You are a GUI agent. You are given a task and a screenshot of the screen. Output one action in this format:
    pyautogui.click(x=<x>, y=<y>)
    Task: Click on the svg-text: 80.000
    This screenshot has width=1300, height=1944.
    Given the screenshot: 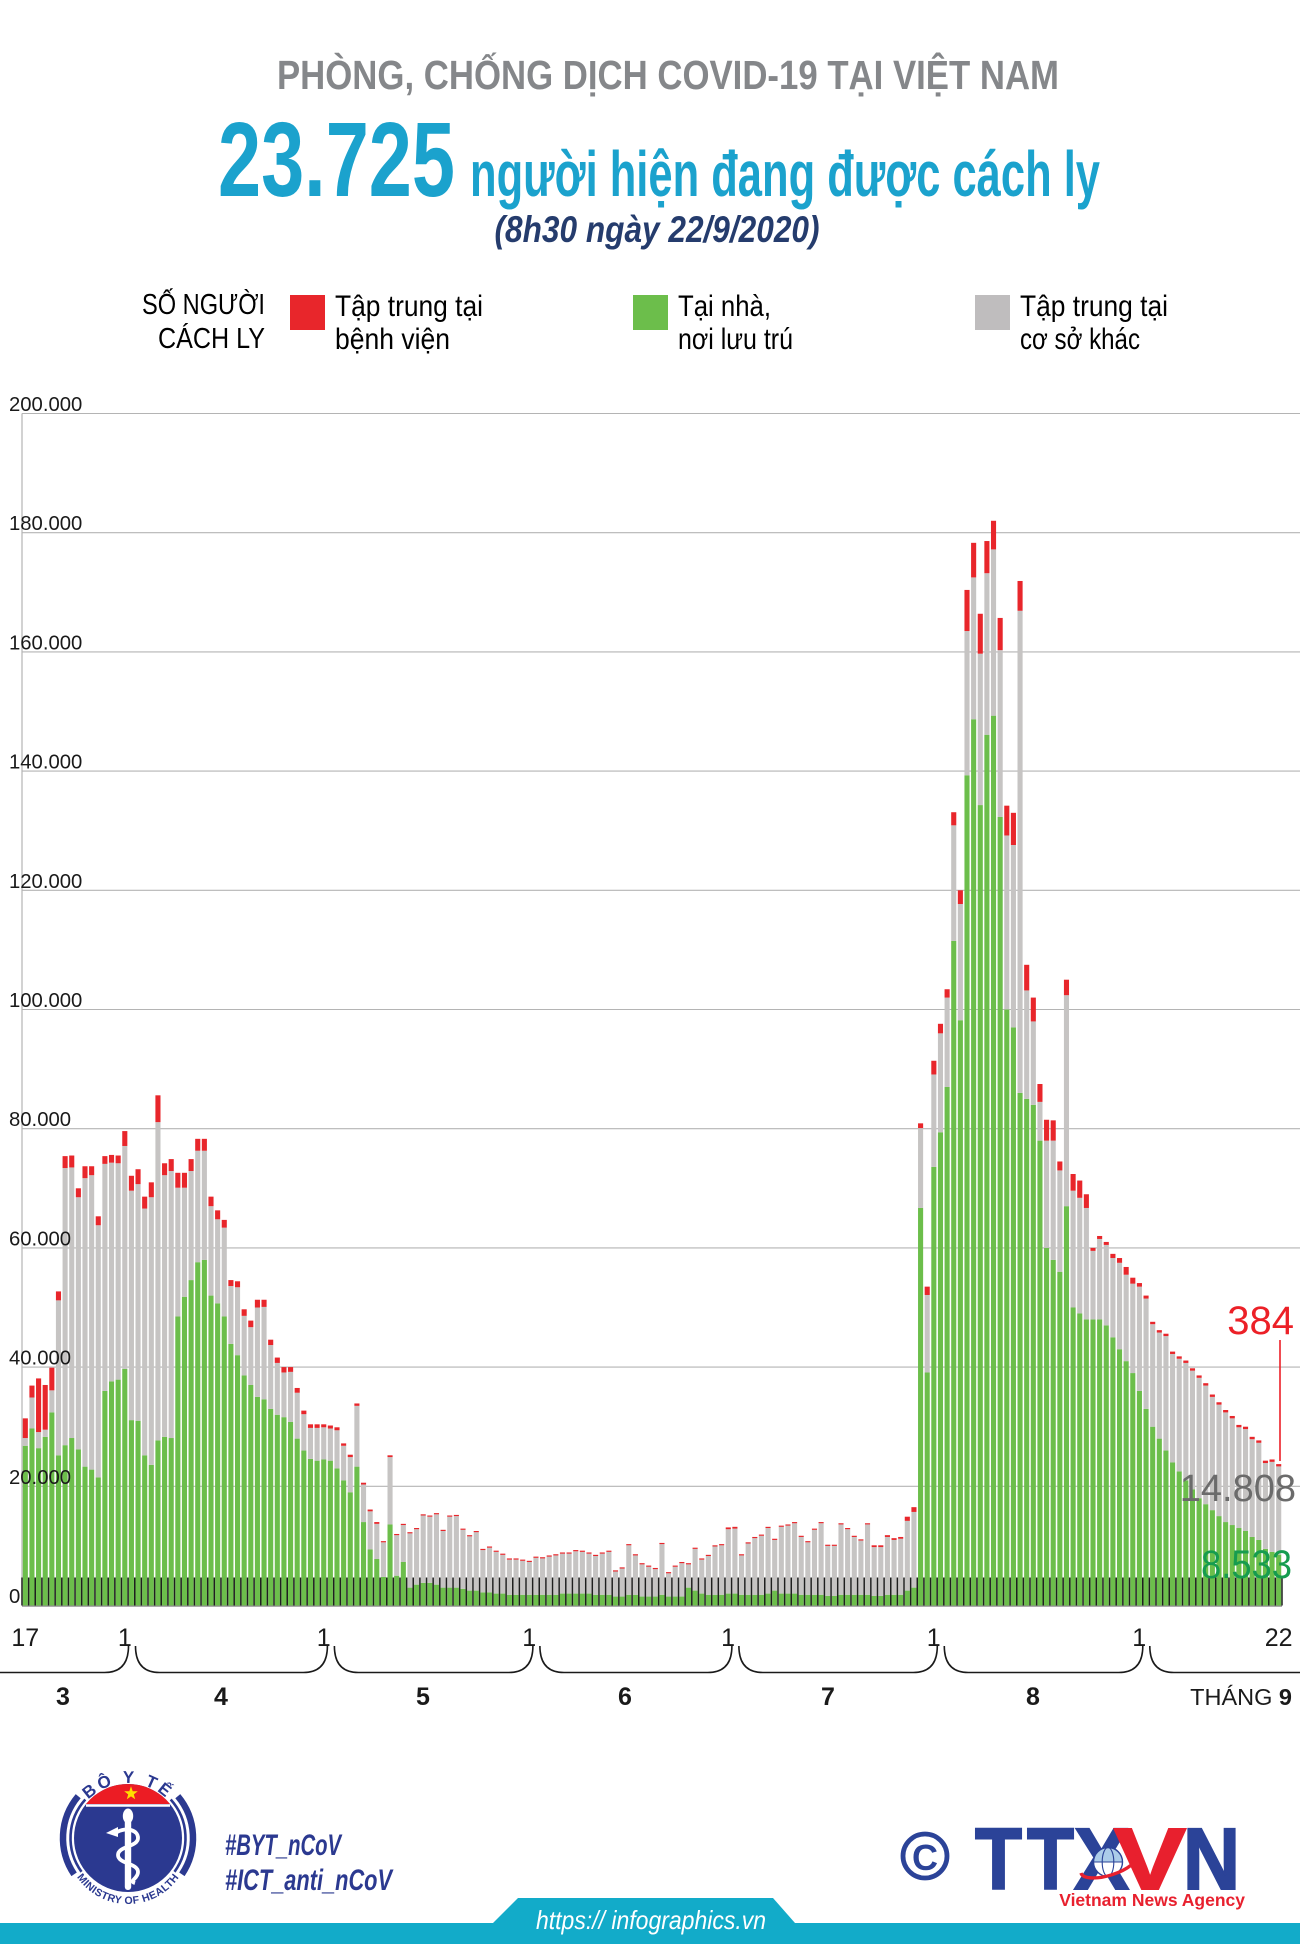 What is the action you would take?
    pyautogui.click(x=40, y=1120)
    